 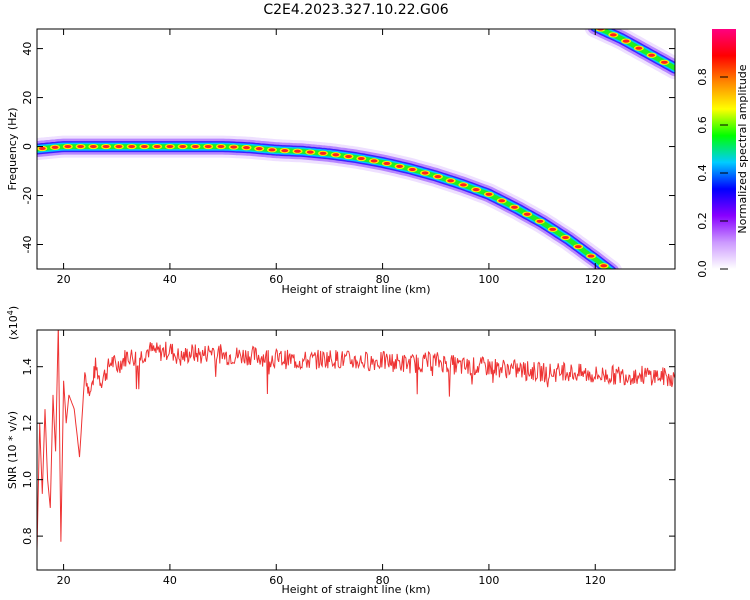 I want to click on snr-y-axis-label: SNR (10 * v/v), so click(x=12, y=450).